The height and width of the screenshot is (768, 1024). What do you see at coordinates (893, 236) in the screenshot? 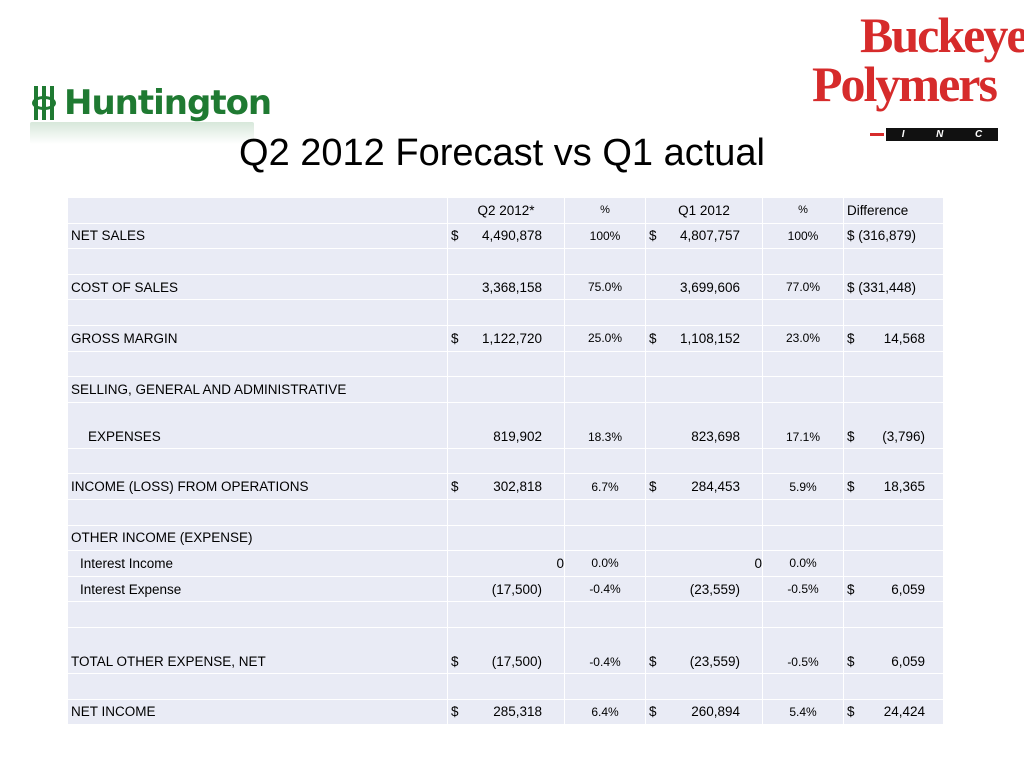
I see `diff-value: $ (316,879)` at bounding box center [893, 236].